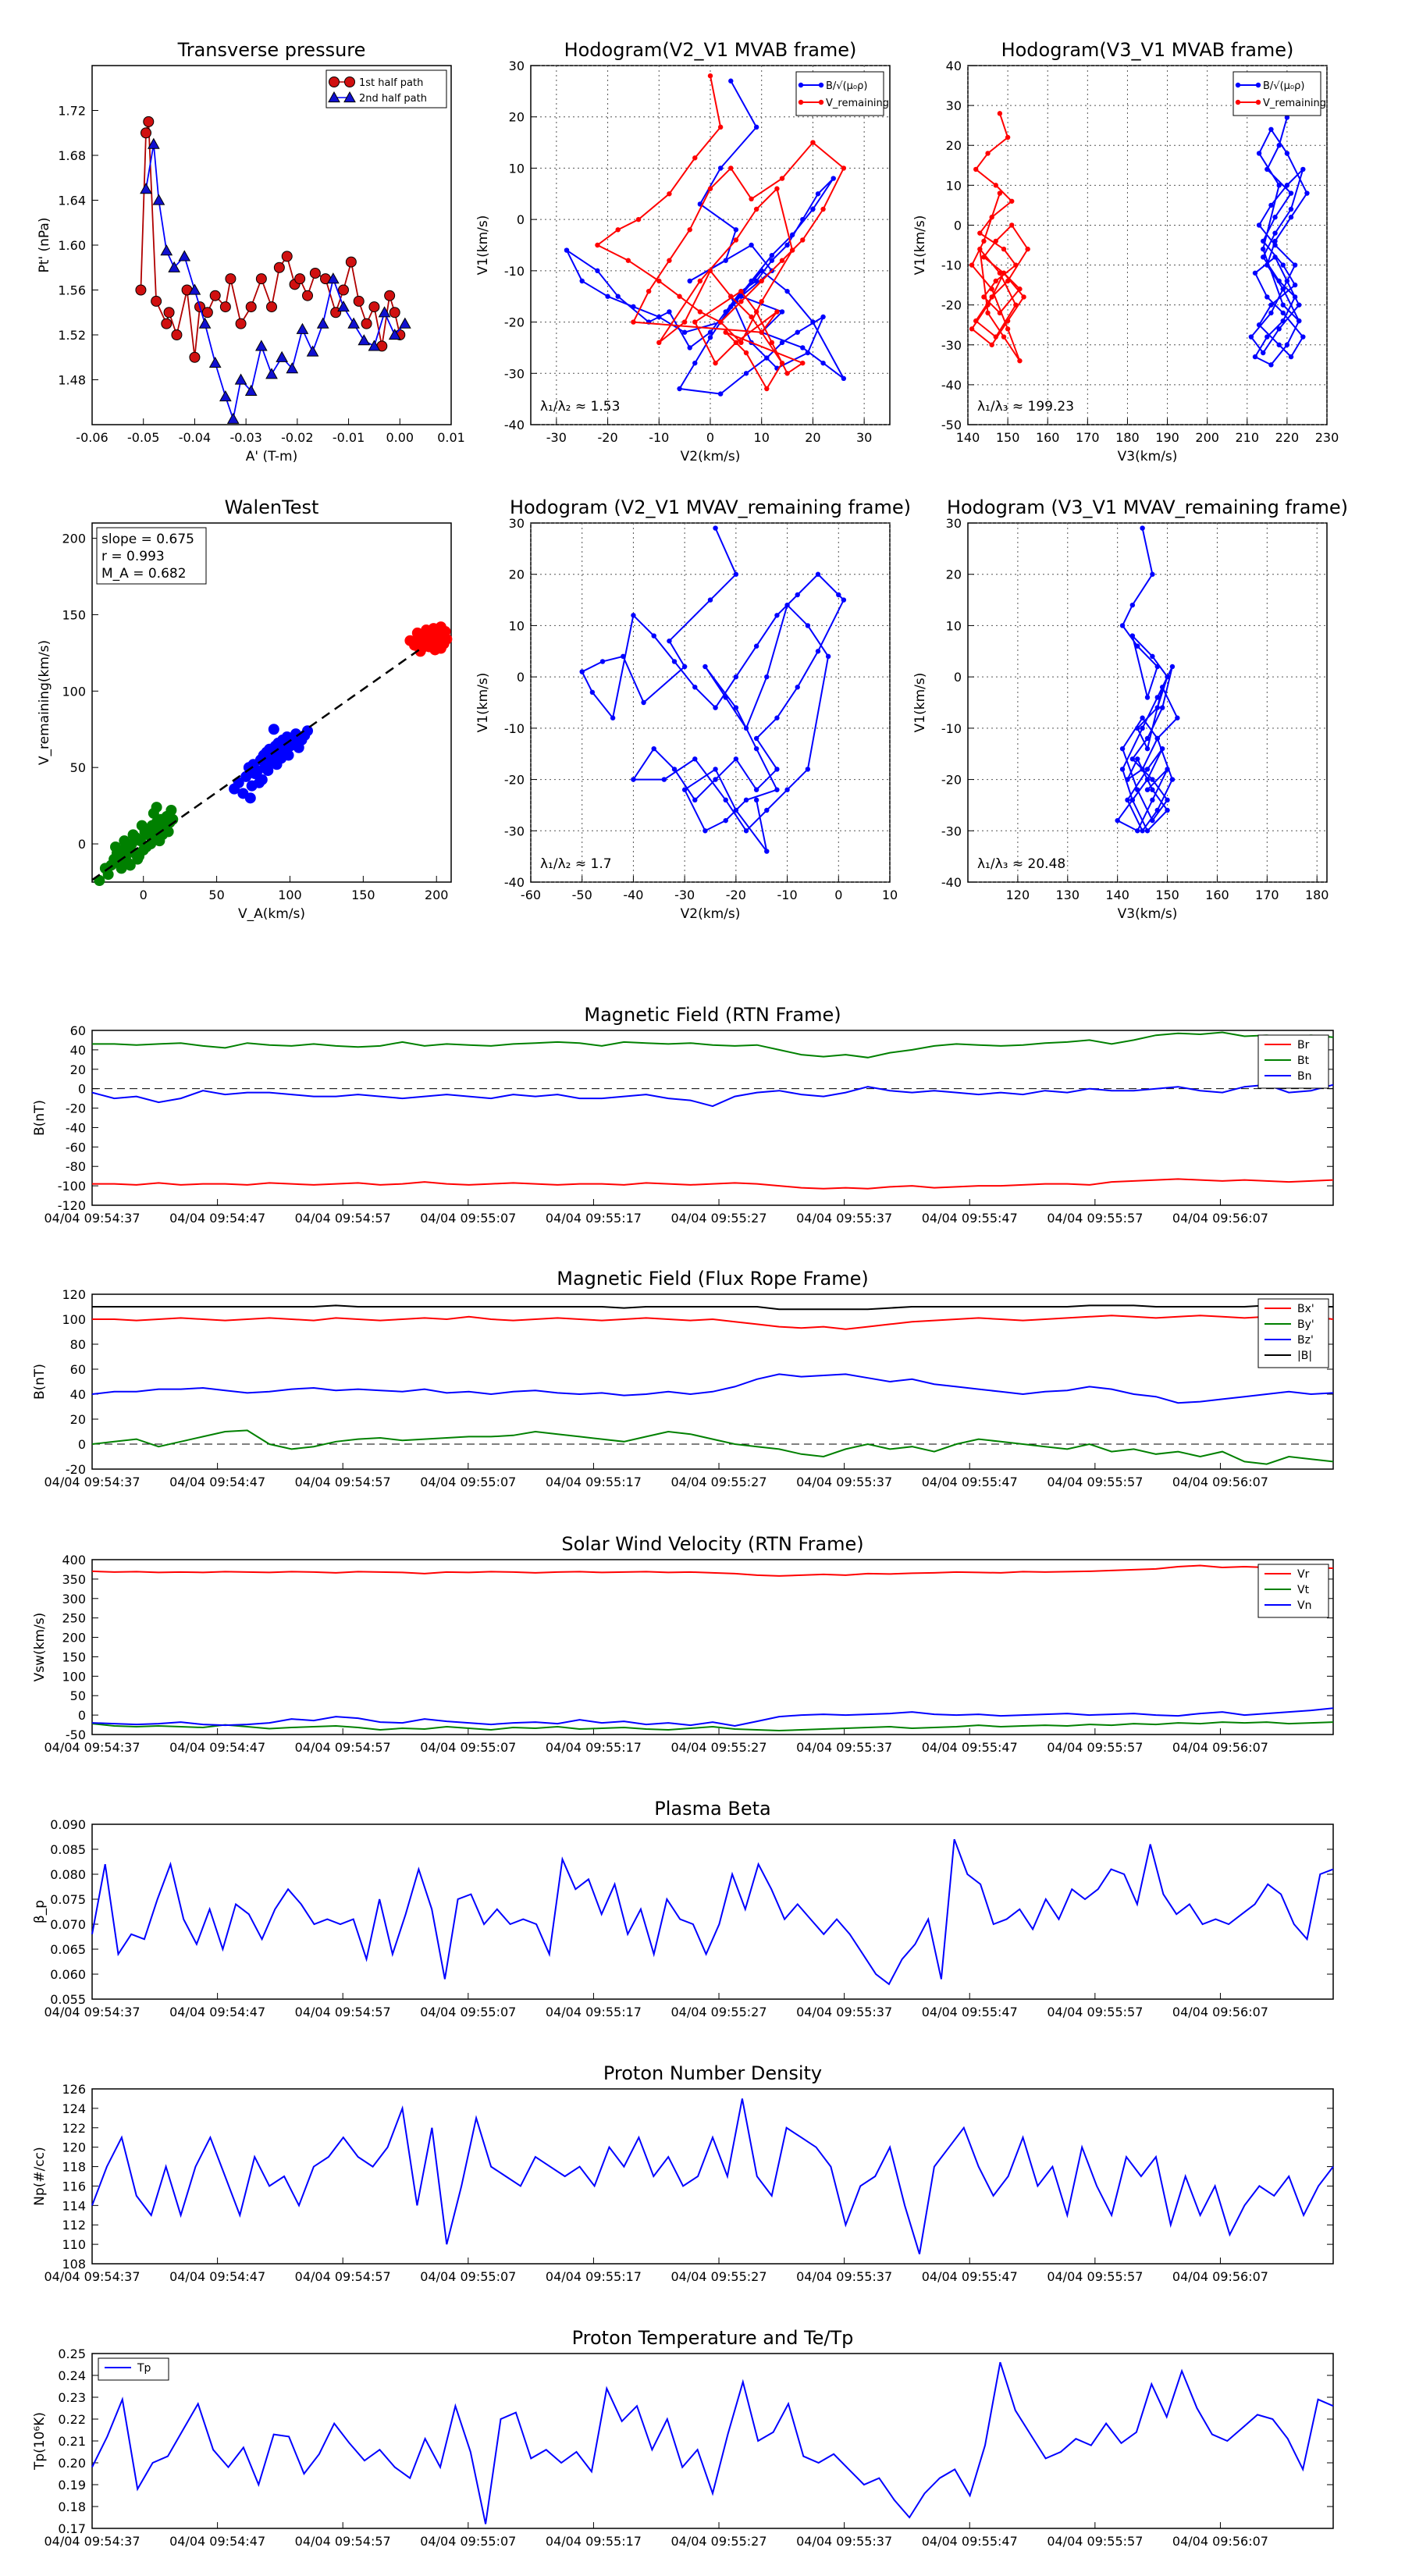 The image size is (1405, 2576). What do you see at coordinates (45, 245) in the screenshot?
I see `y-axis-label: Pt' (nPa)` at bounding box center [45, 245].